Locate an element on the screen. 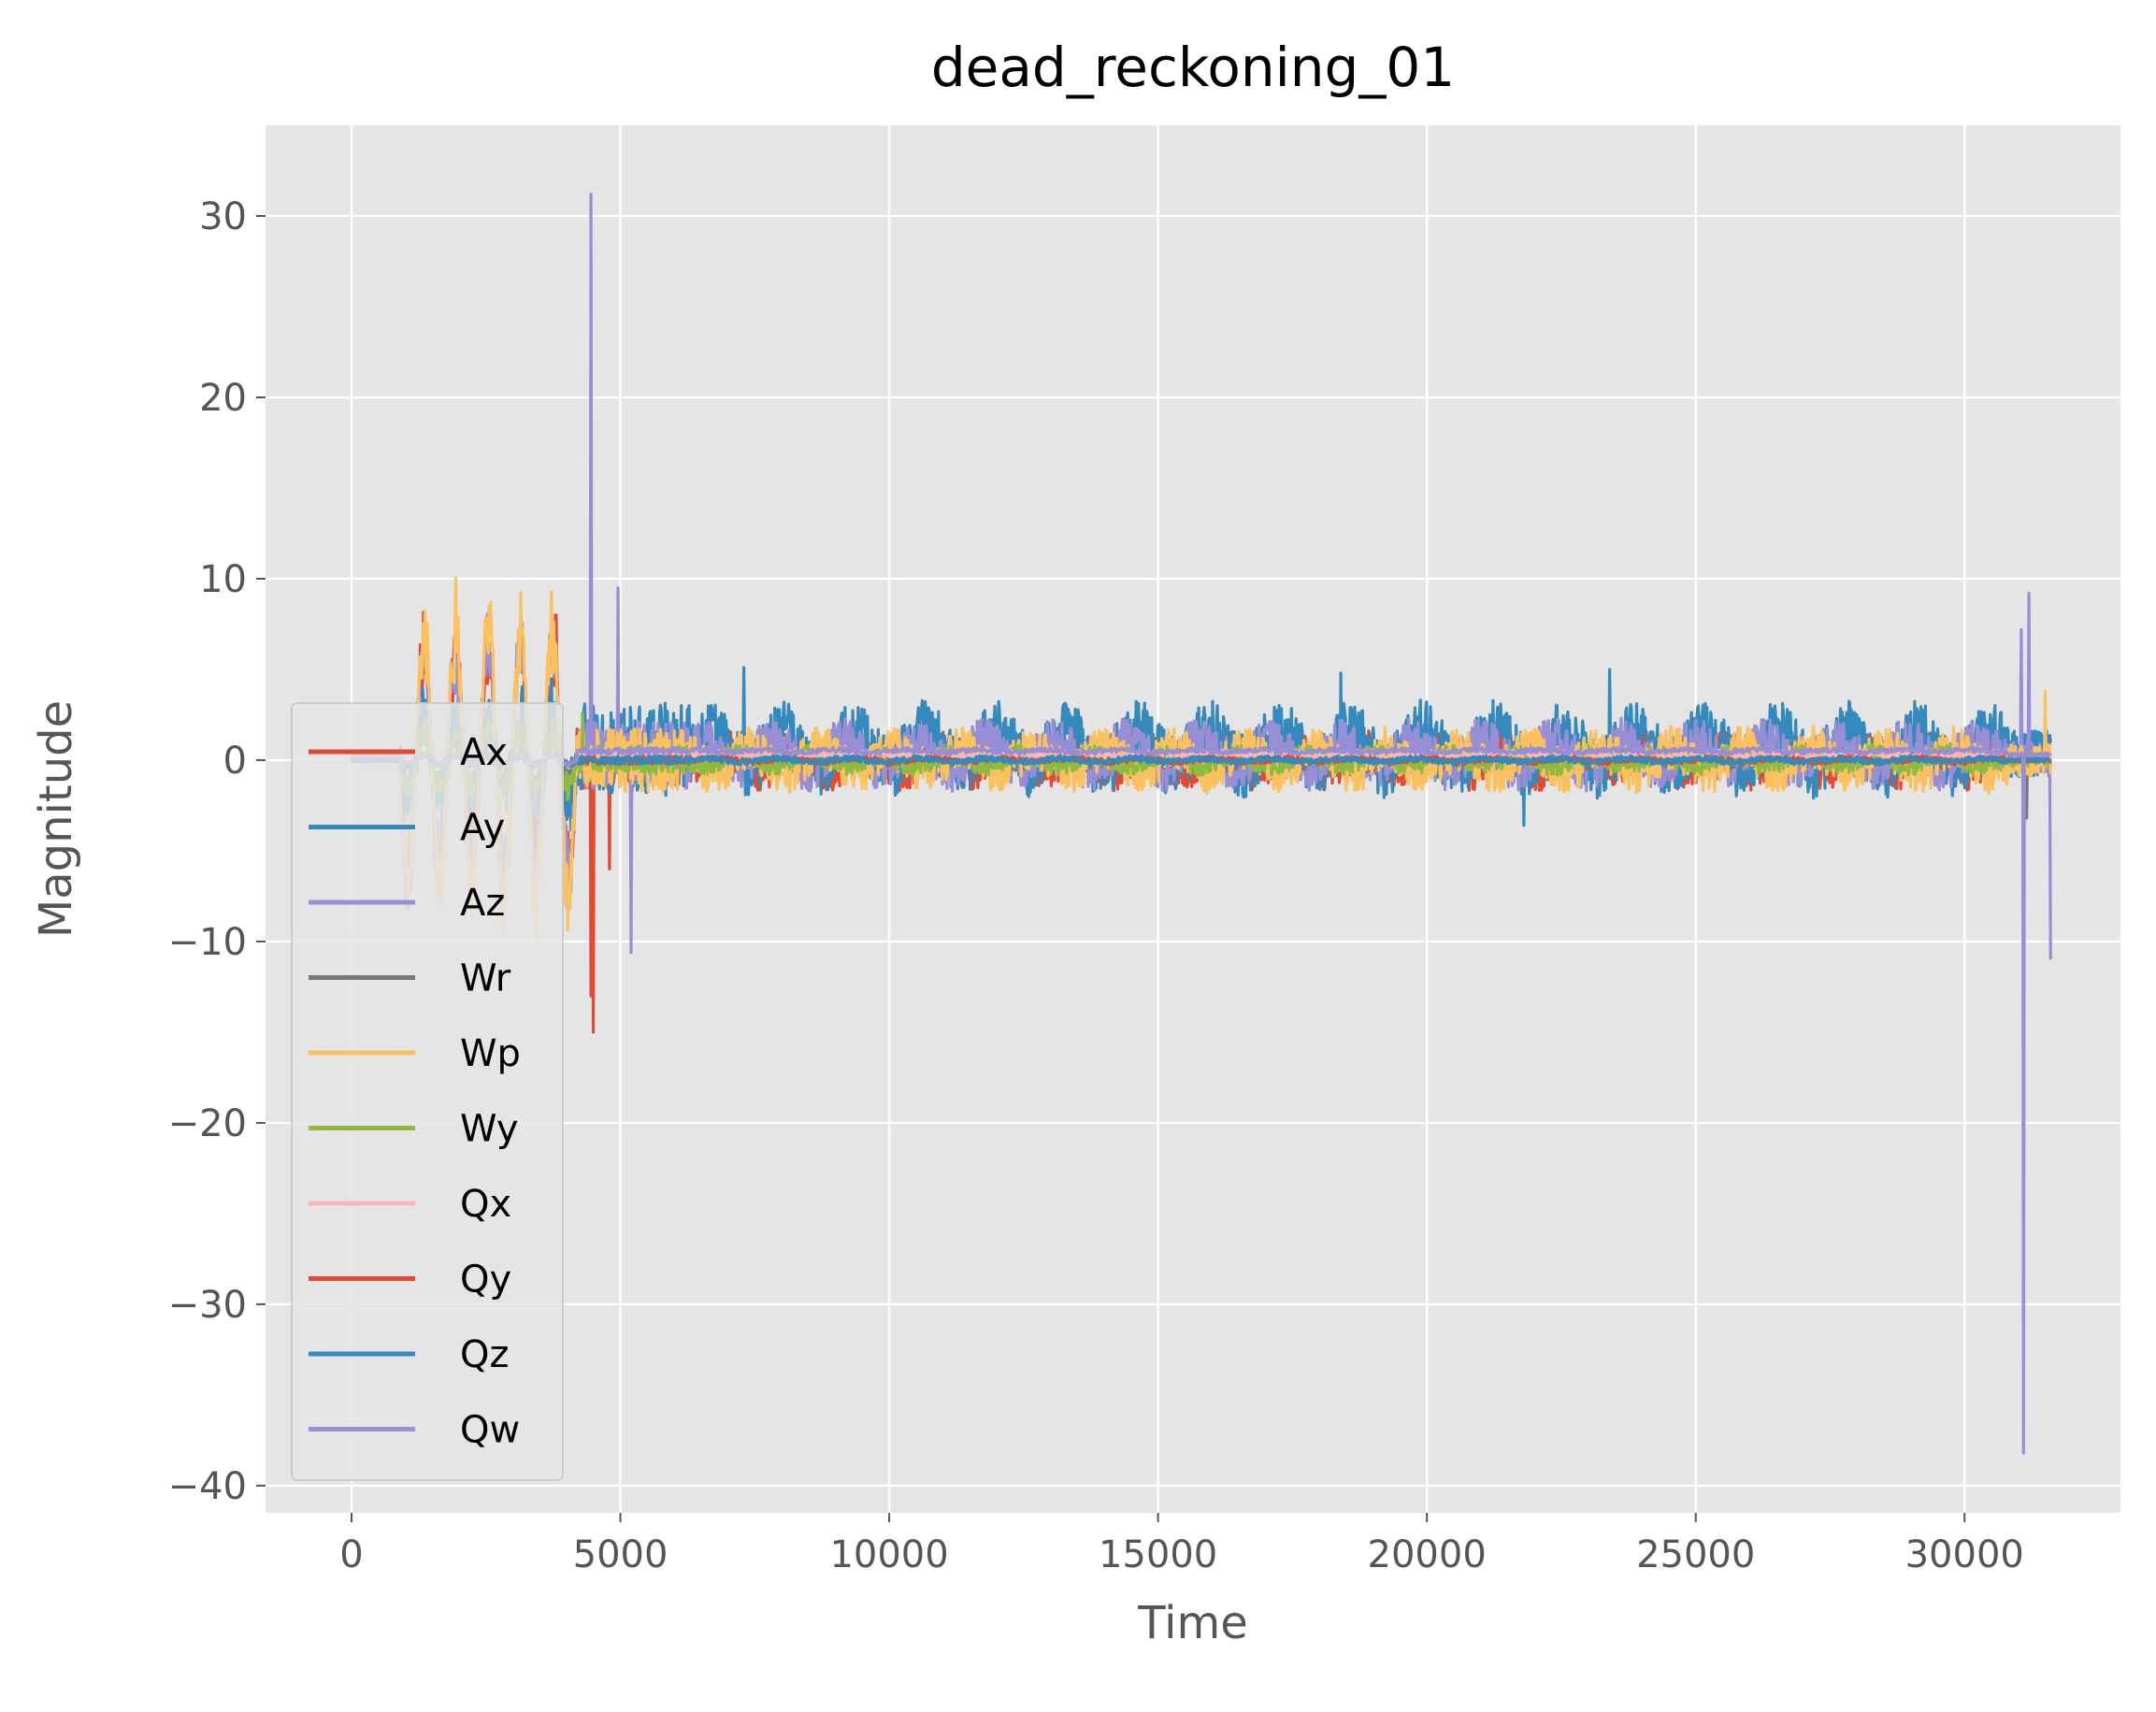 The height and width of the screenshot is (1712, 2156). x-tick-label: 10000 is located at coordinates (889, 1554).